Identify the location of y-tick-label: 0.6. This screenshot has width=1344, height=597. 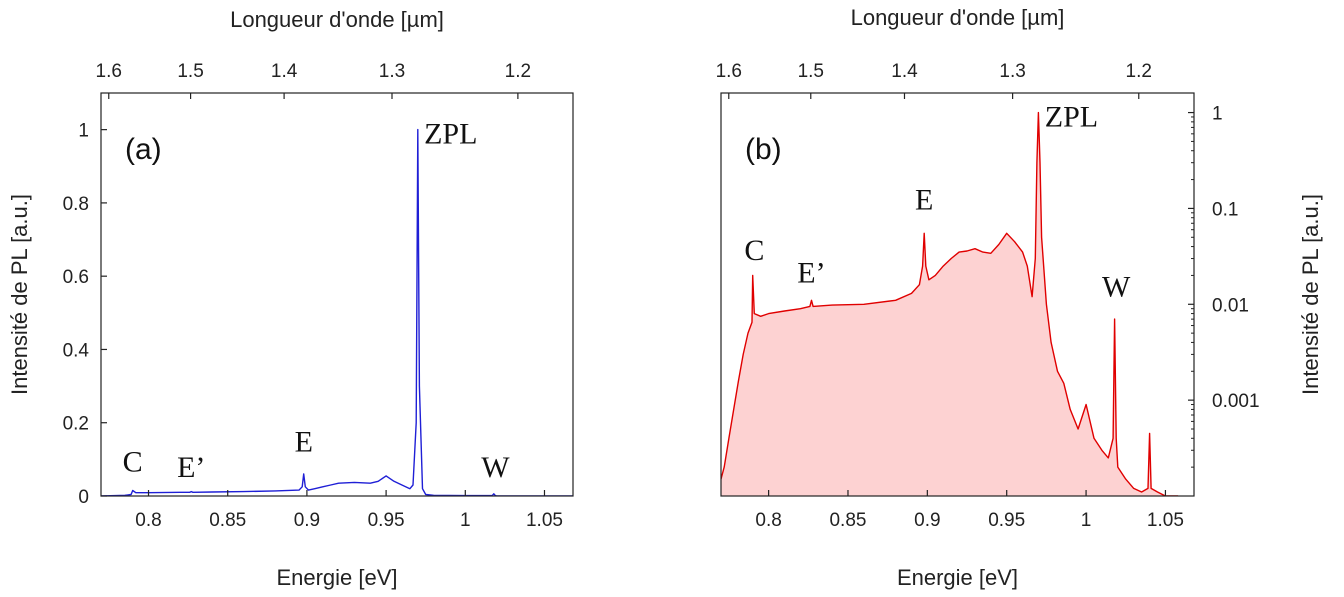
(76, 277).